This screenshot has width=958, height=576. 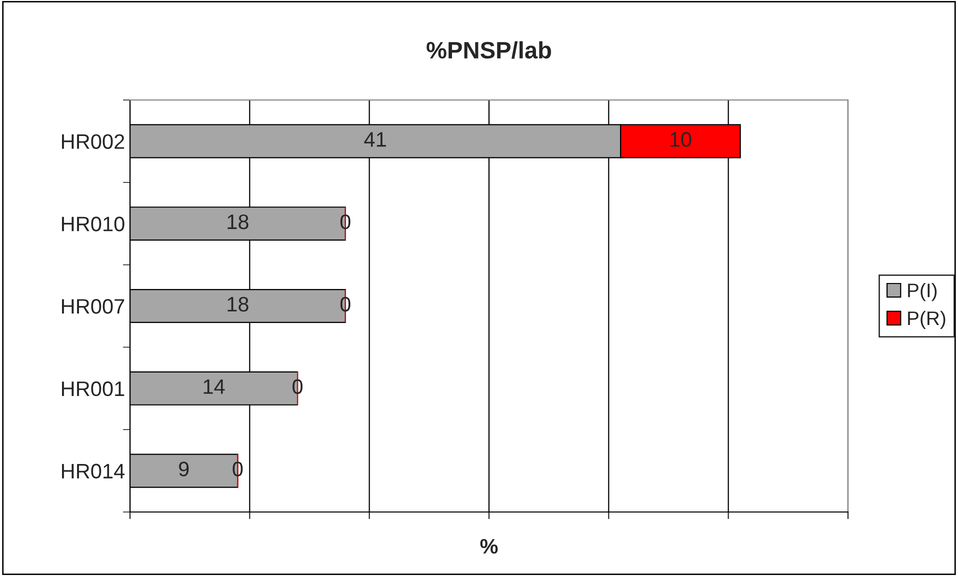 I want to click on legend-label: P(R), so click(x=927, y=319).